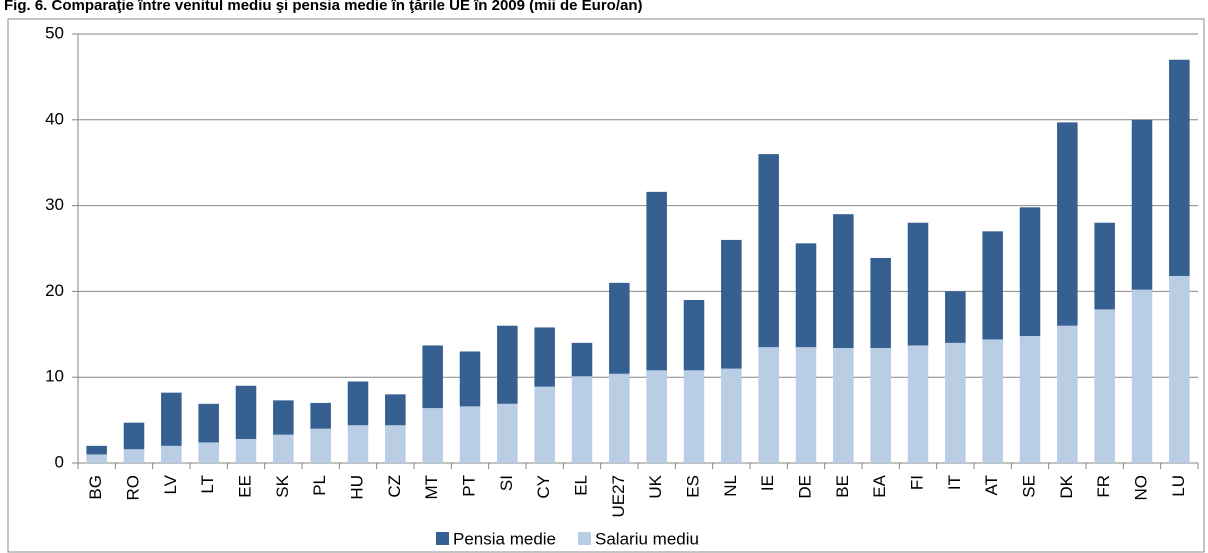 The width and height of the screenshot is (1208, 553). I want to click on x-tick-label: FI, so click(916, 482).